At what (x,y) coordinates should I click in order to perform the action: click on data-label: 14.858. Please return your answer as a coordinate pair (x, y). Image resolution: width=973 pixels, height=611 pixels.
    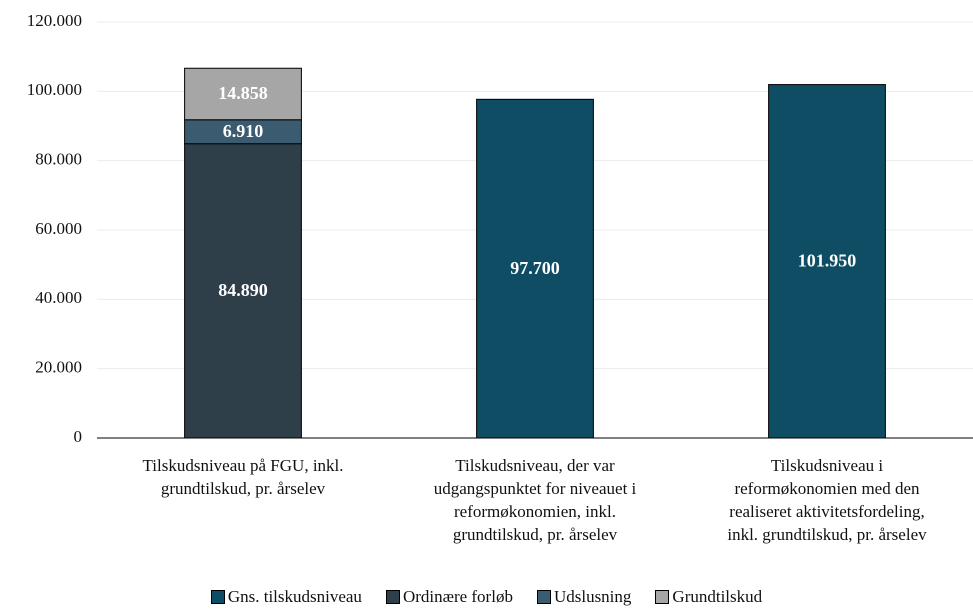
    Looking at the image, I should click on (243, 93).